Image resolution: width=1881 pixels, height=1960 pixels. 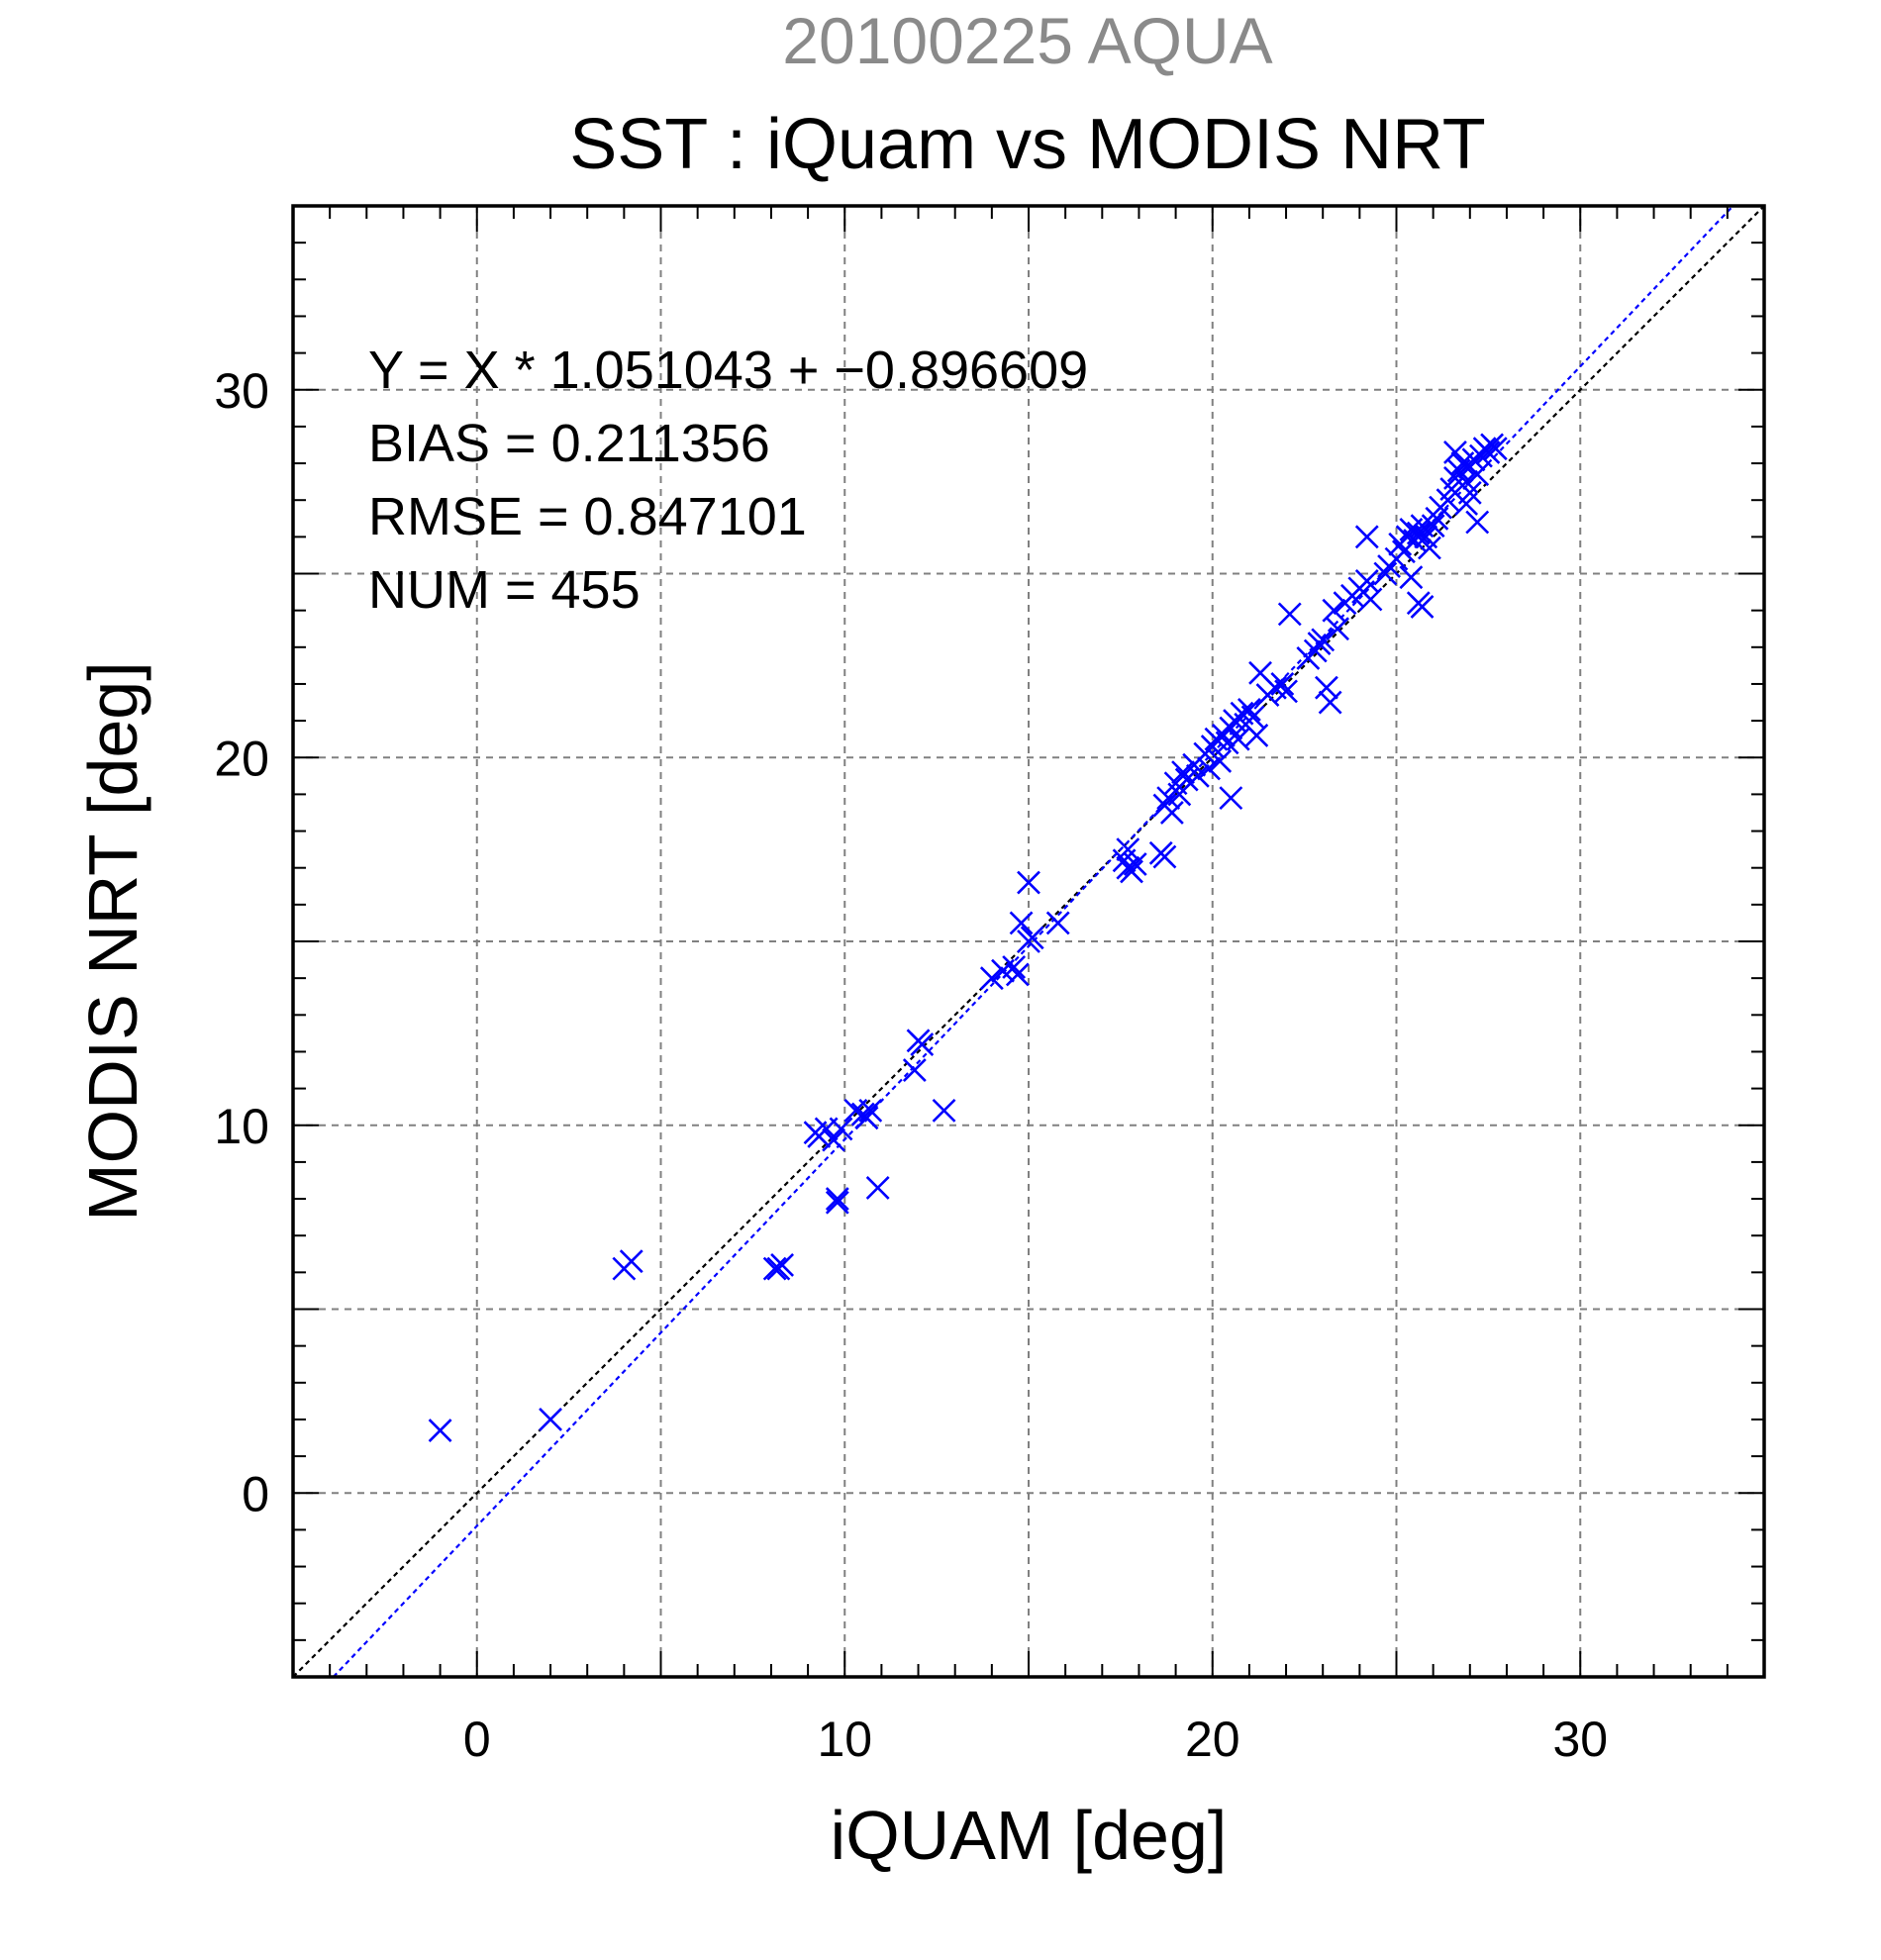 I want to click on bias-stat: BIAS = 0.211356, so click(x=569, y=443).